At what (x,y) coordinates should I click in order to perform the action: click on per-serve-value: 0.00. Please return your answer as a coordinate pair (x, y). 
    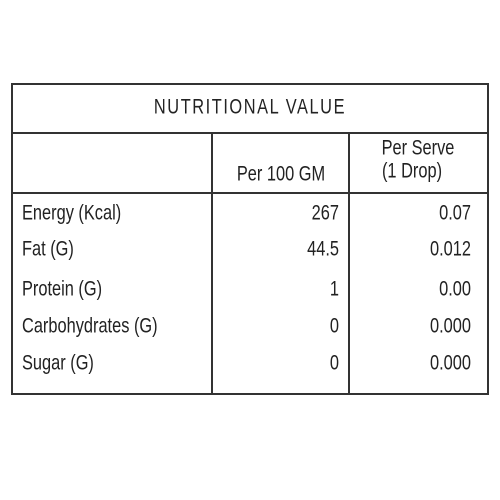
    Looking at the image, I should click on (455, 288).